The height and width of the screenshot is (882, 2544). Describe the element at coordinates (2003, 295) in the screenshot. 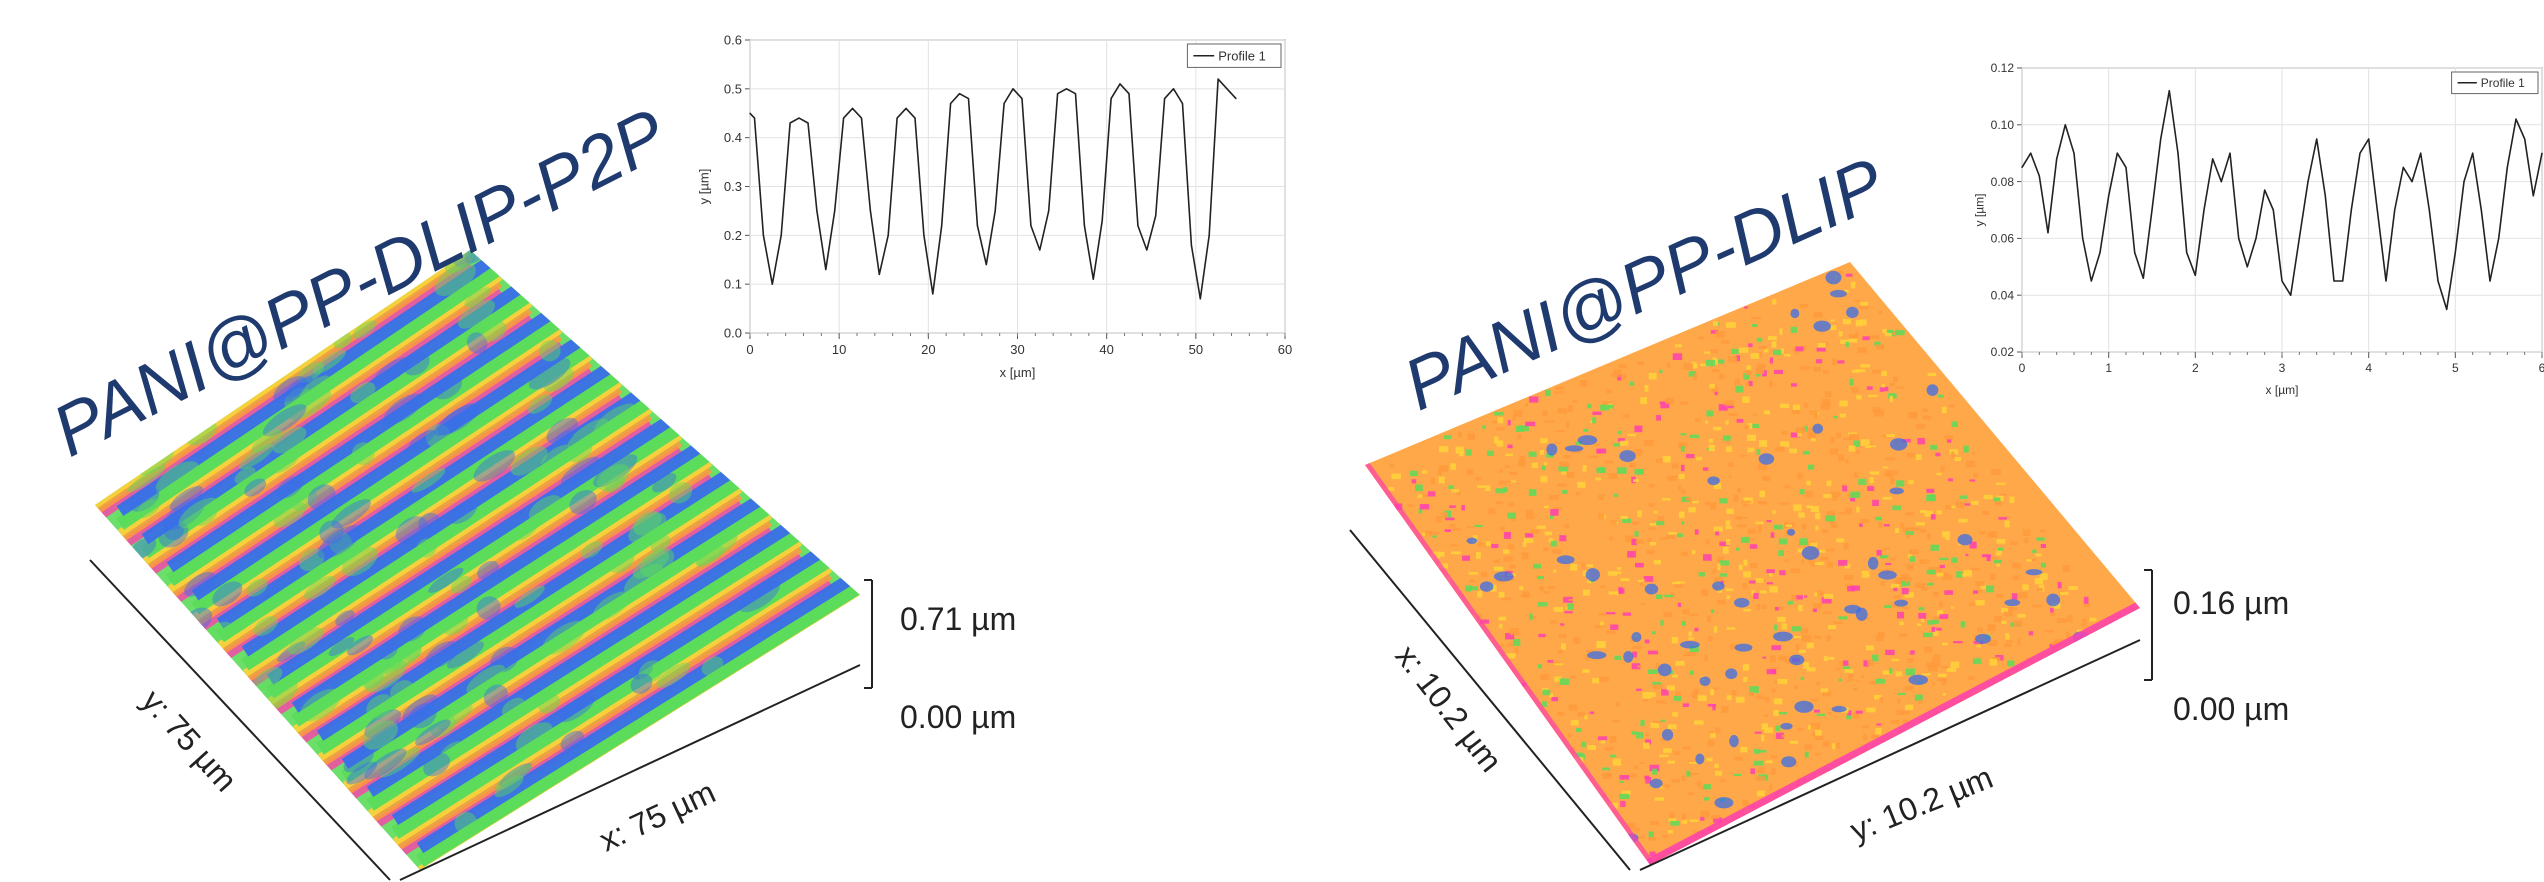

I see `tick-label-y: 0.04` at that location.